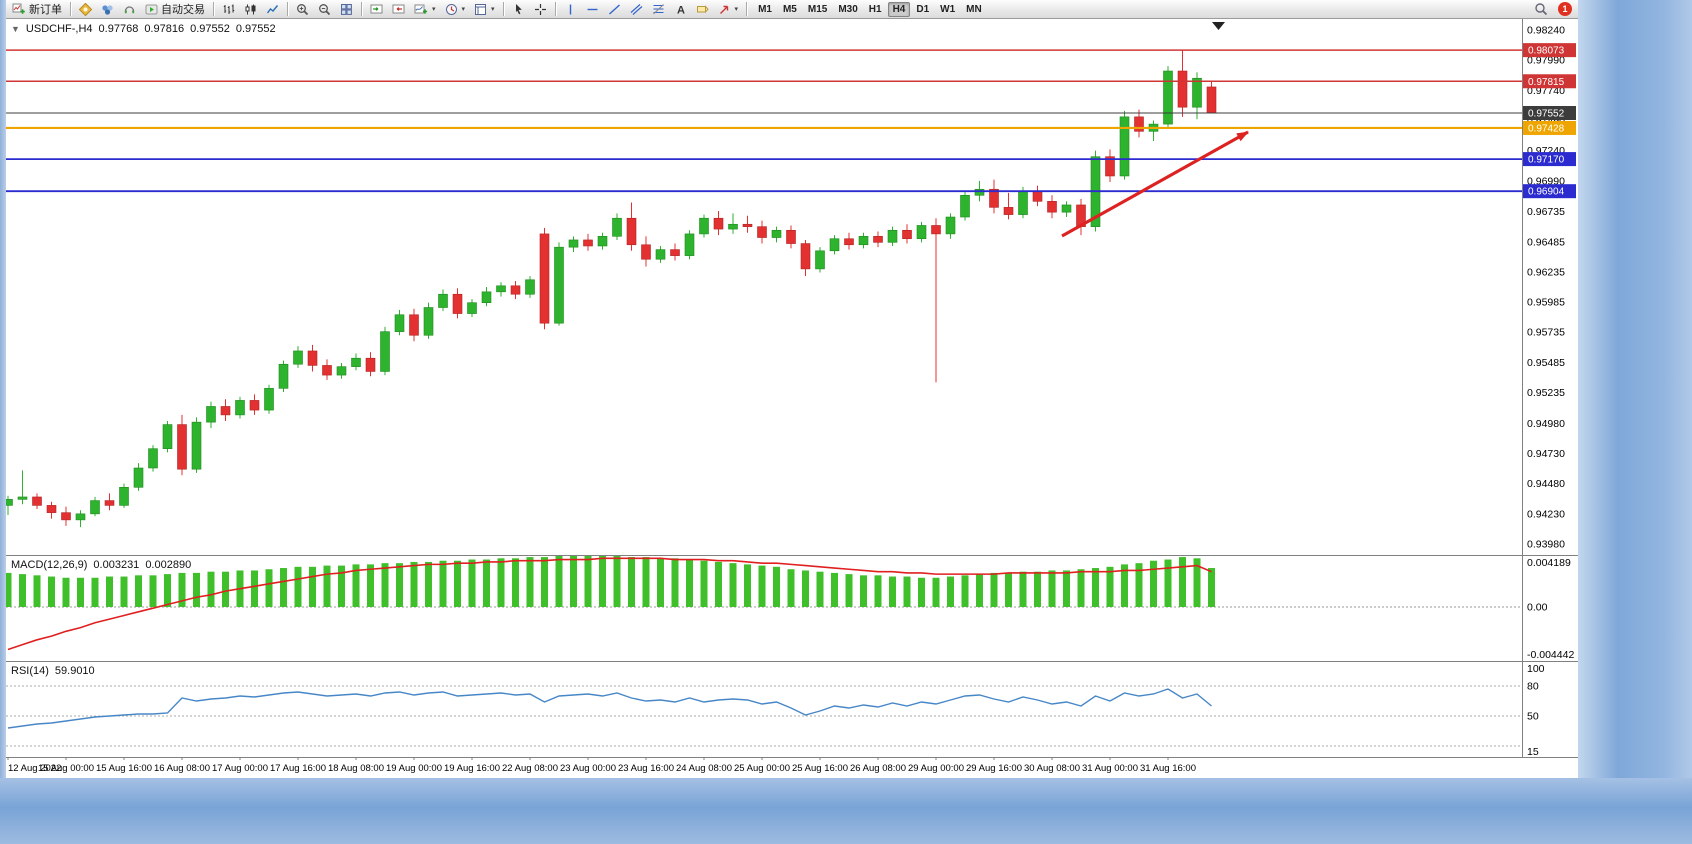  What do you see at coordinates (346, 9) in the screenshot?
I see `tile-windows-button` at bounding box center [346, 9].